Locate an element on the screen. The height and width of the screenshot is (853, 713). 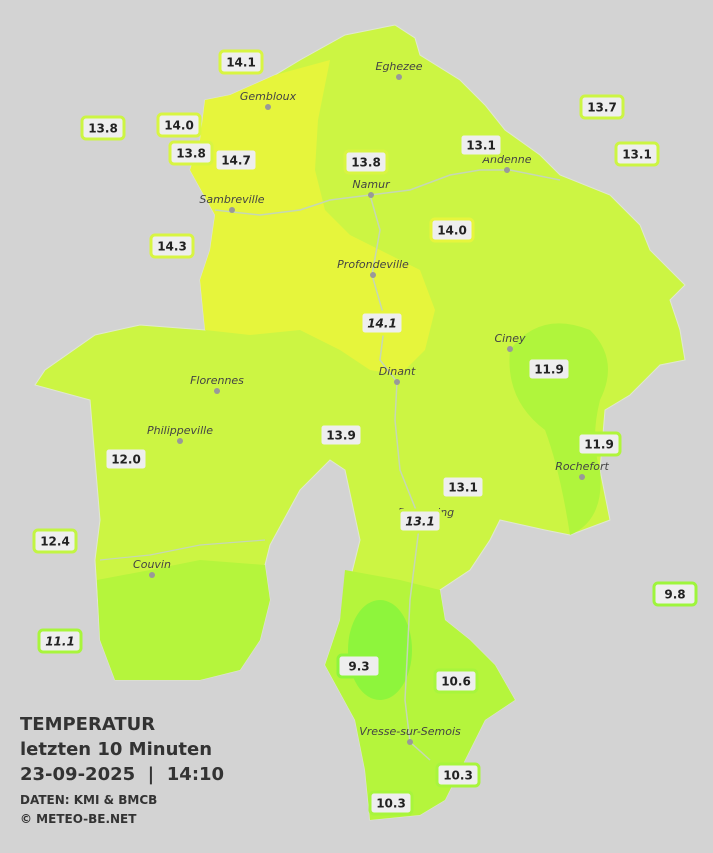
station-temperature: 12.4 is located at coordinates (55, 542).